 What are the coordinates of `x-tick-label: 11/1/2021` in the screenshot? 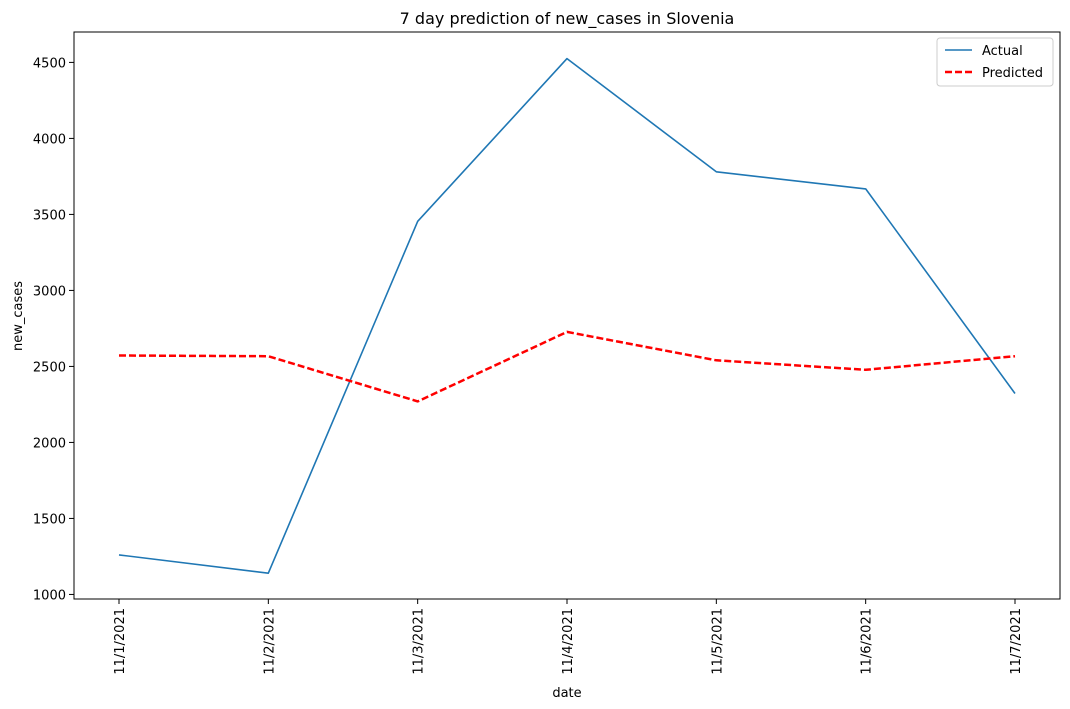 It's located at (120, 641).